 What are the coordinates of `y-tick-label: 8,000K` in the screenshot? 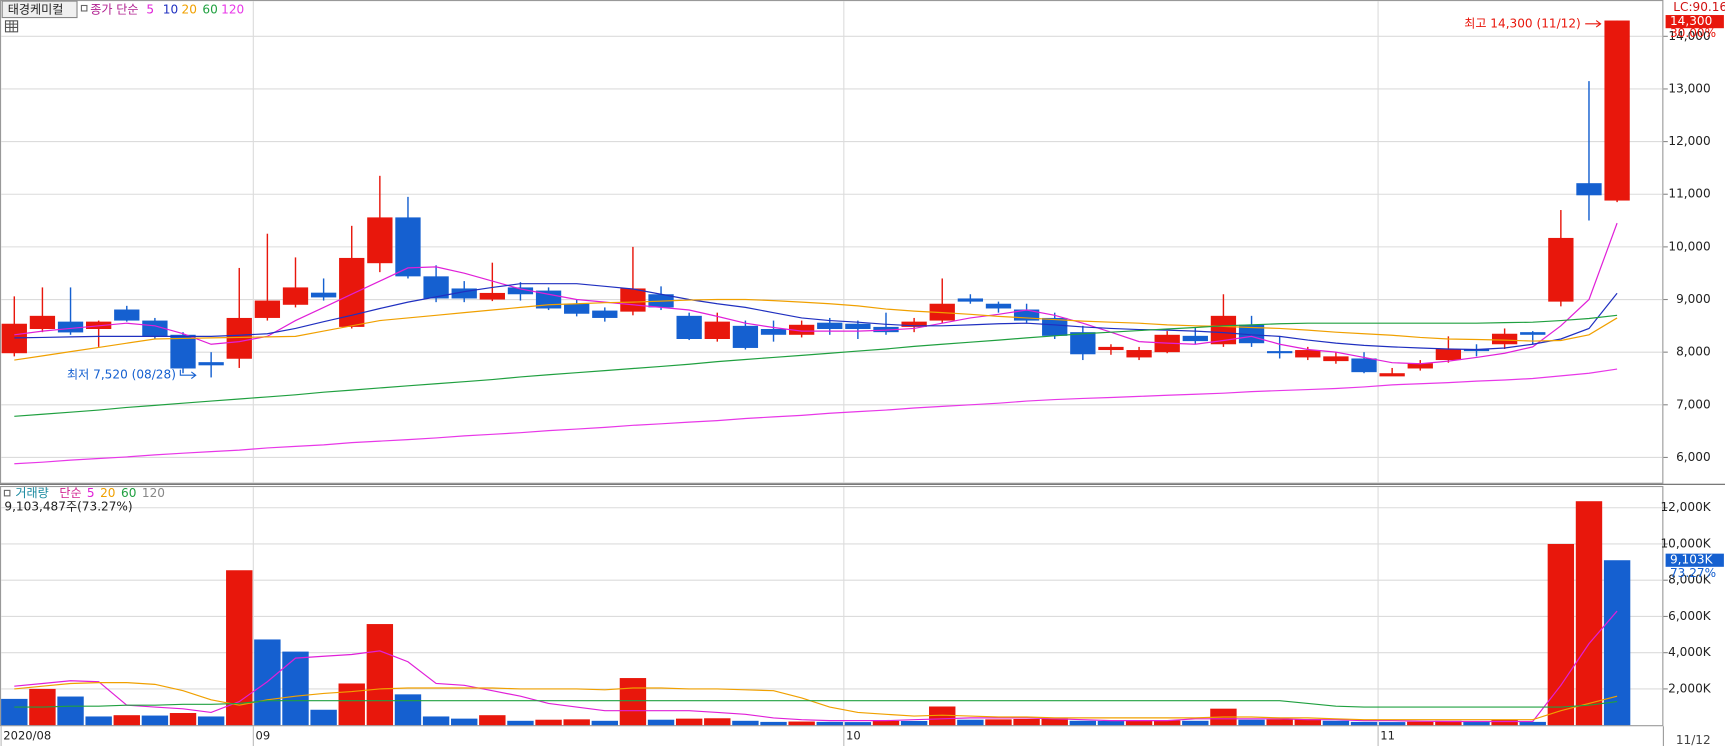 It's located at (1690, 580).